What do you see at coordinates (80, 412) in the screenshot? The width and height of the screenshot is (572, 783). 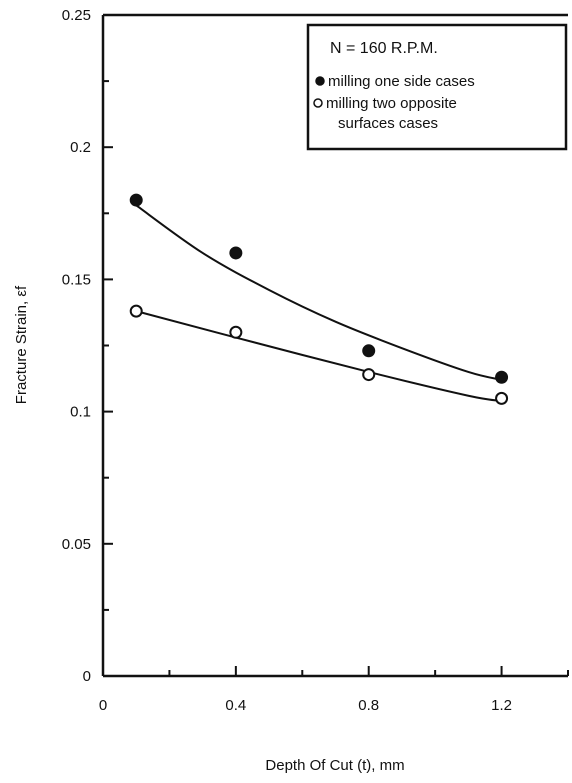 I see `y-tick-label: 0.1` at bounding box center [80, 412].